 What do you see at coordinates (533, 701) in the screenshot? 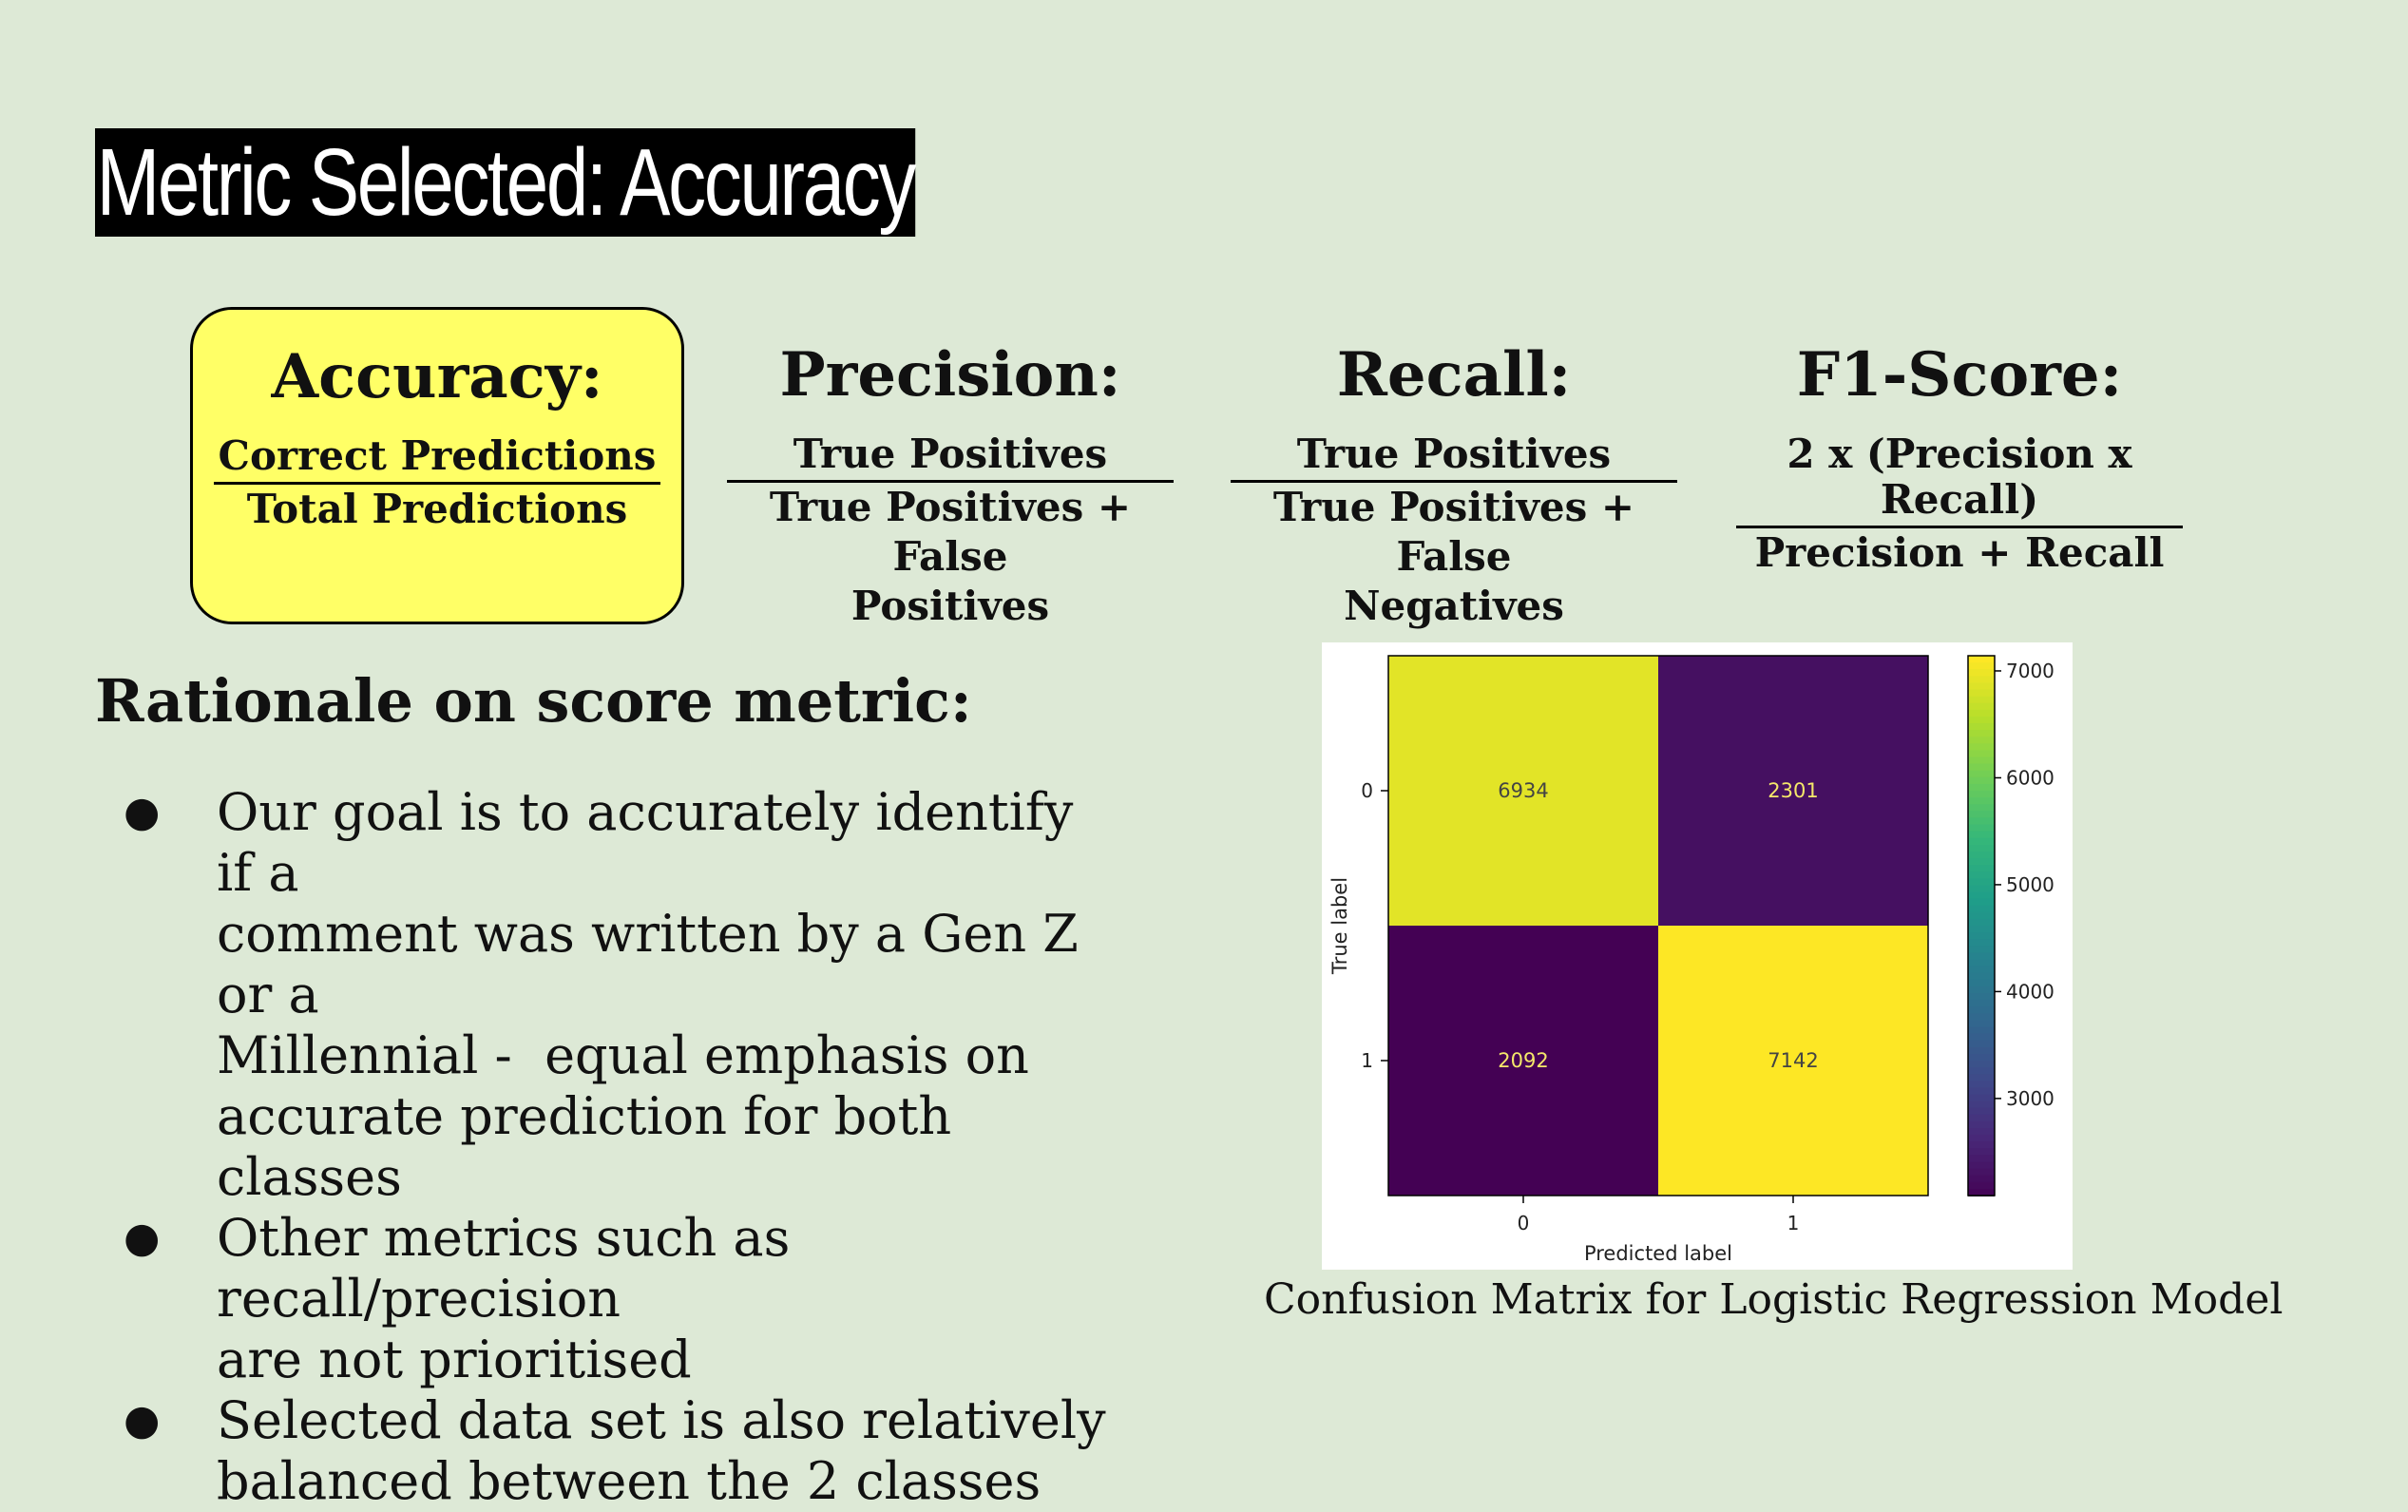
I see `rationale-heading: Rationale on score metric:` at bounding box center [533, 701].